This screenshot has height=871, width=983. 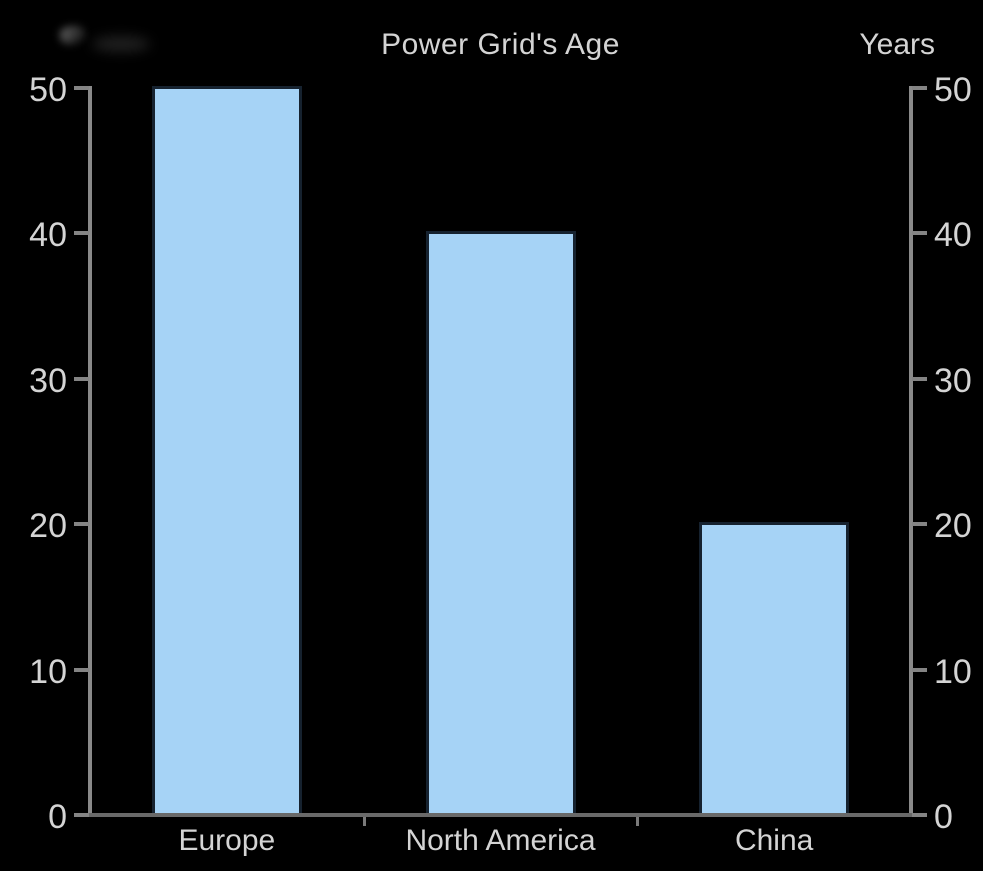 I want to click on right-tick-label-40: 40, so click(x=953, y=235).